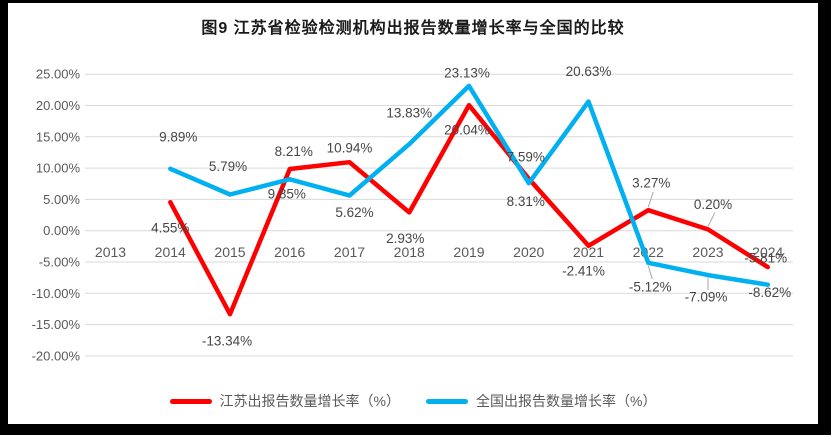 This screenshot has height=435, width=831. I want to click on jiangsu-line-swatch, so click(190, 401).